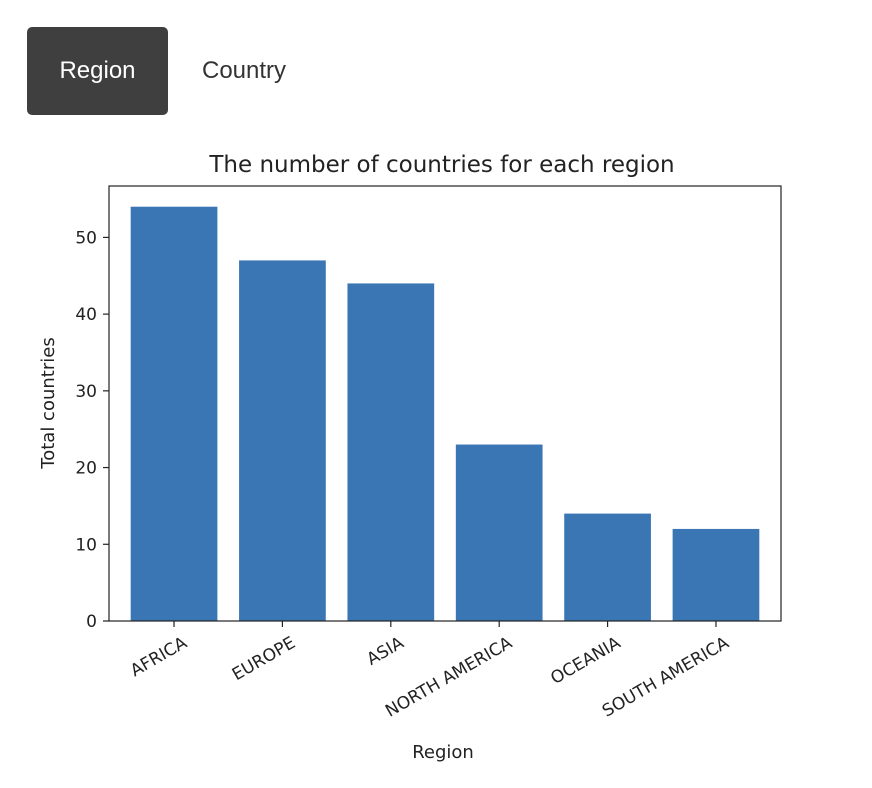 Image resolution: width=872 pixels, height=788 pixels. What do you see at coordinates (86, 392) in the screenshot?
I see `y-tick-label: 30` at bounding box center [86, 392].